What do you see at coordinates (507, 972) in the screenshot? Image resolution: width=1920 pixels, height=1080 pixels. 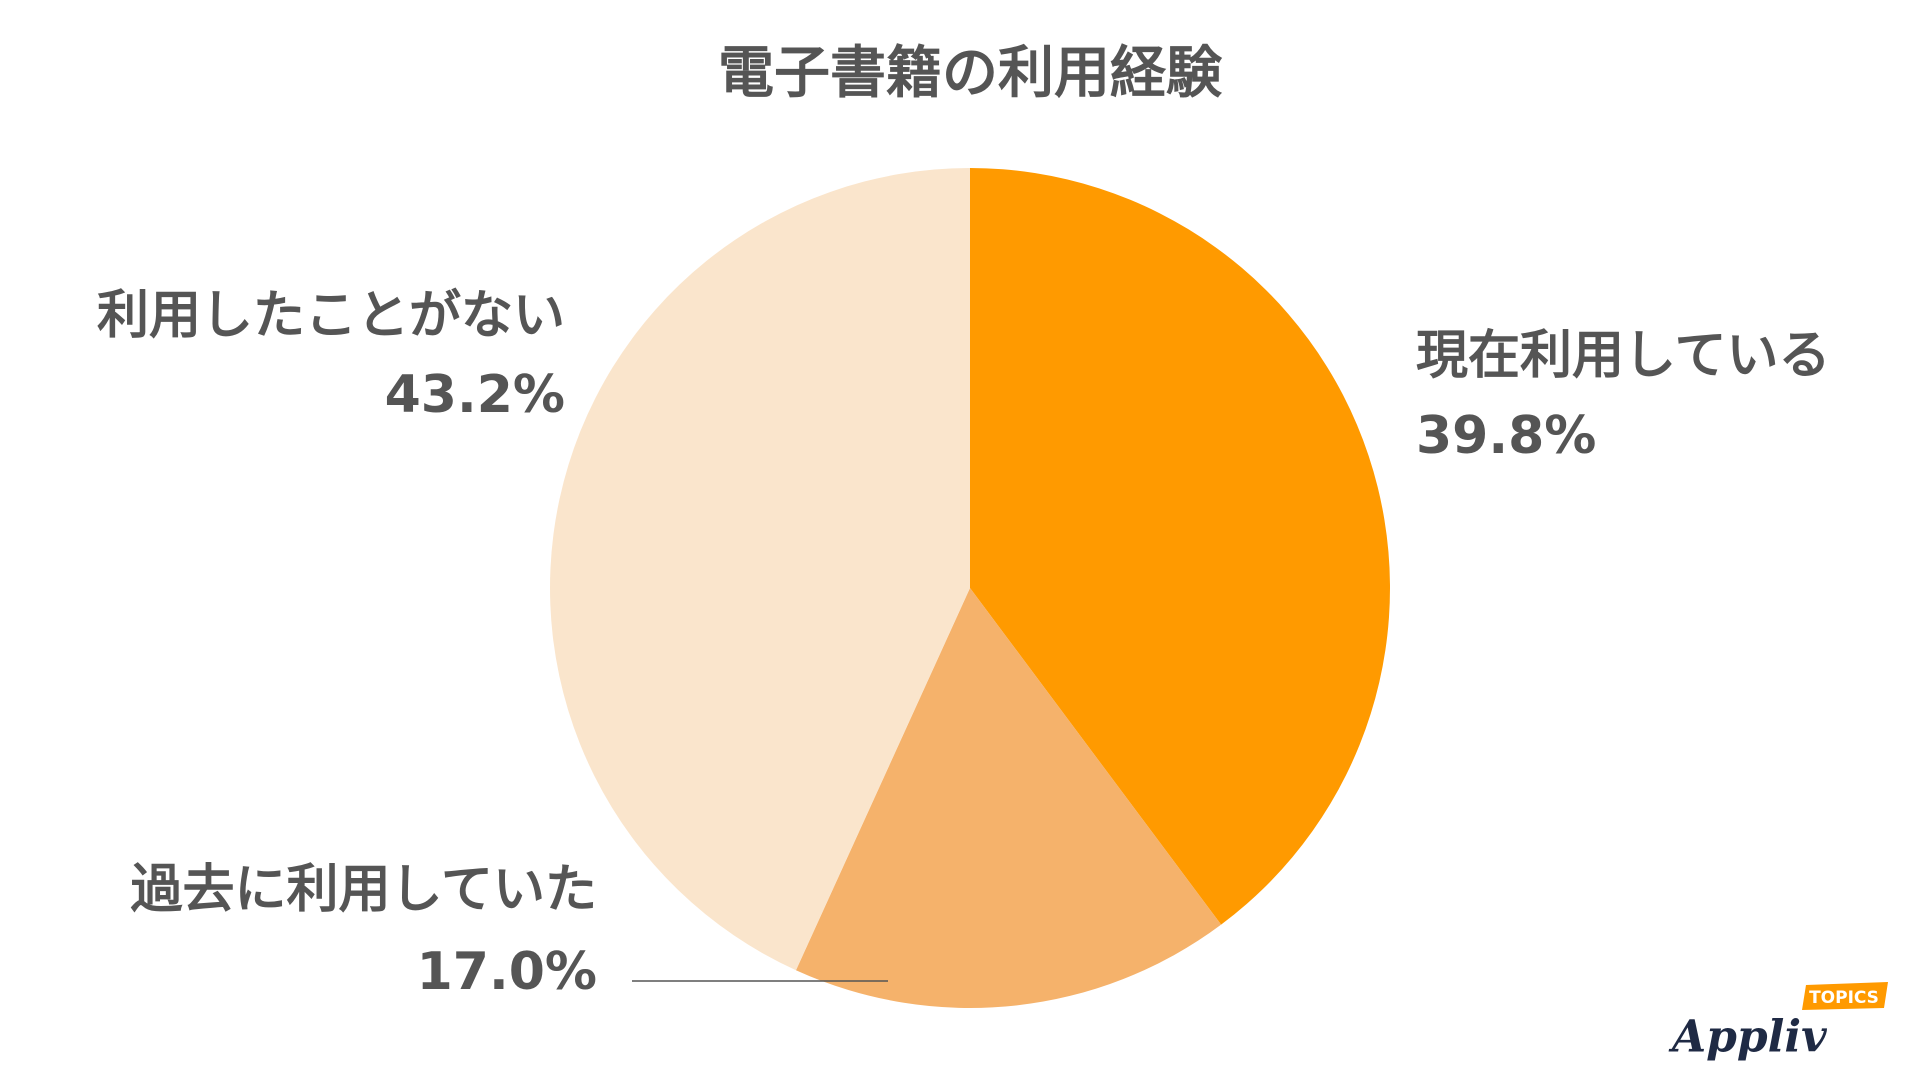 I see `slice-value-label: 17.0%` at bounding box center [507, 972].